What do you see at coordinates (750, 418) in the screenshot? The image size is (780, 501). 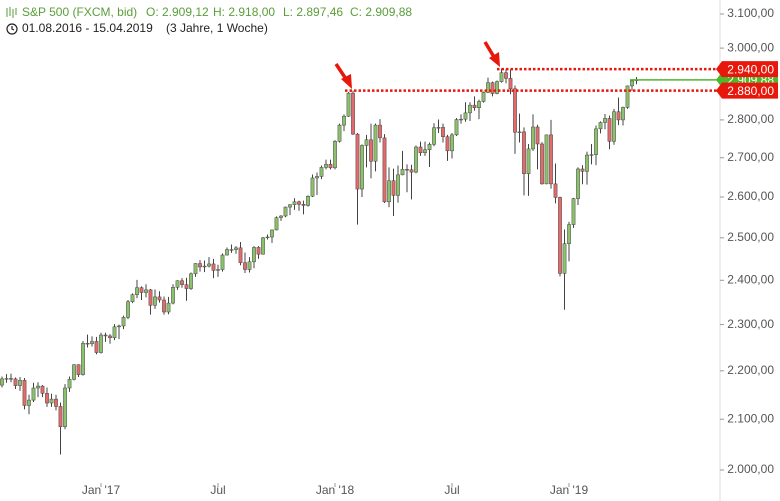 I see `y-tick-label: 2.100,00` at bounding box center [750, 418].